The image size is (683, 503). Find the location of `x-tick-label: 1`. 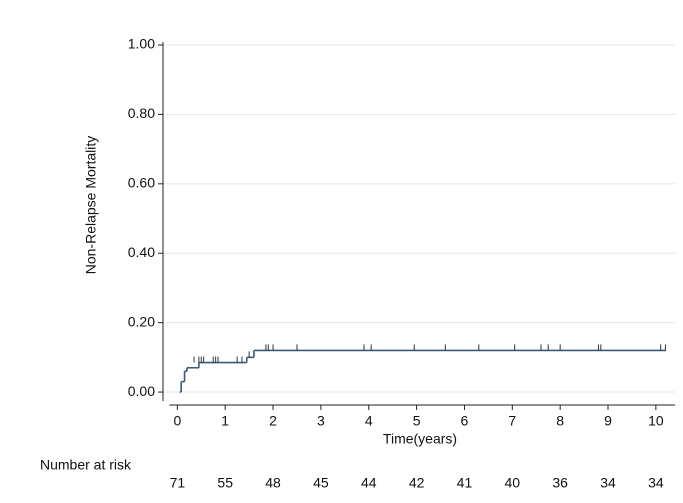

x-tick-label: 1 is located at coordinates (225, 421).